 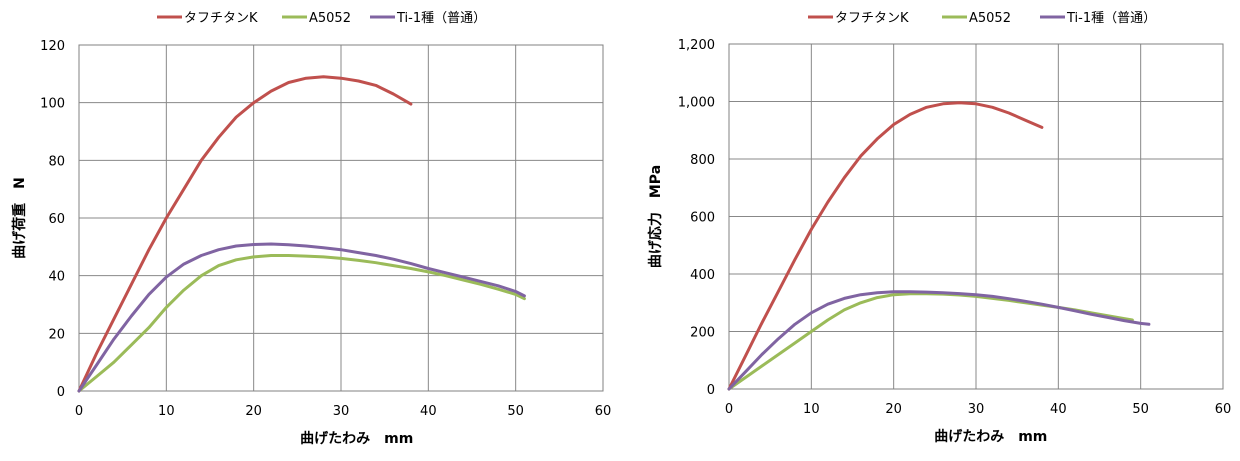 I want to click on y-tick-label: 120, so click(x=52, y=46).